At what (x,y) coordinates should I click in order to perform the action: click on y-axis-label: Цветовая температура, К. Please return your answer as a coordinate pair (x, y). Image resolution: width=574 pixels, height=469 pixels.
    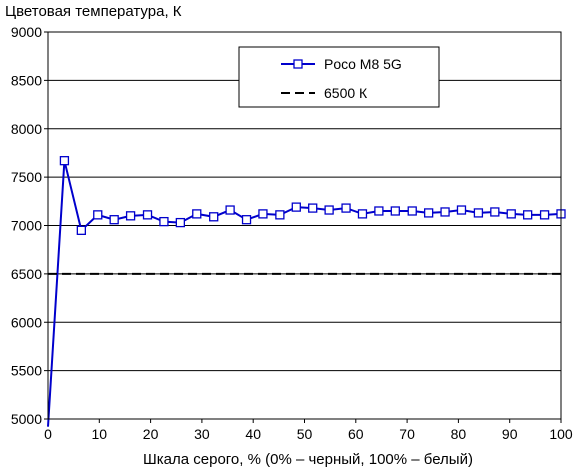
    Looking at the image, I should click on (93, 11).